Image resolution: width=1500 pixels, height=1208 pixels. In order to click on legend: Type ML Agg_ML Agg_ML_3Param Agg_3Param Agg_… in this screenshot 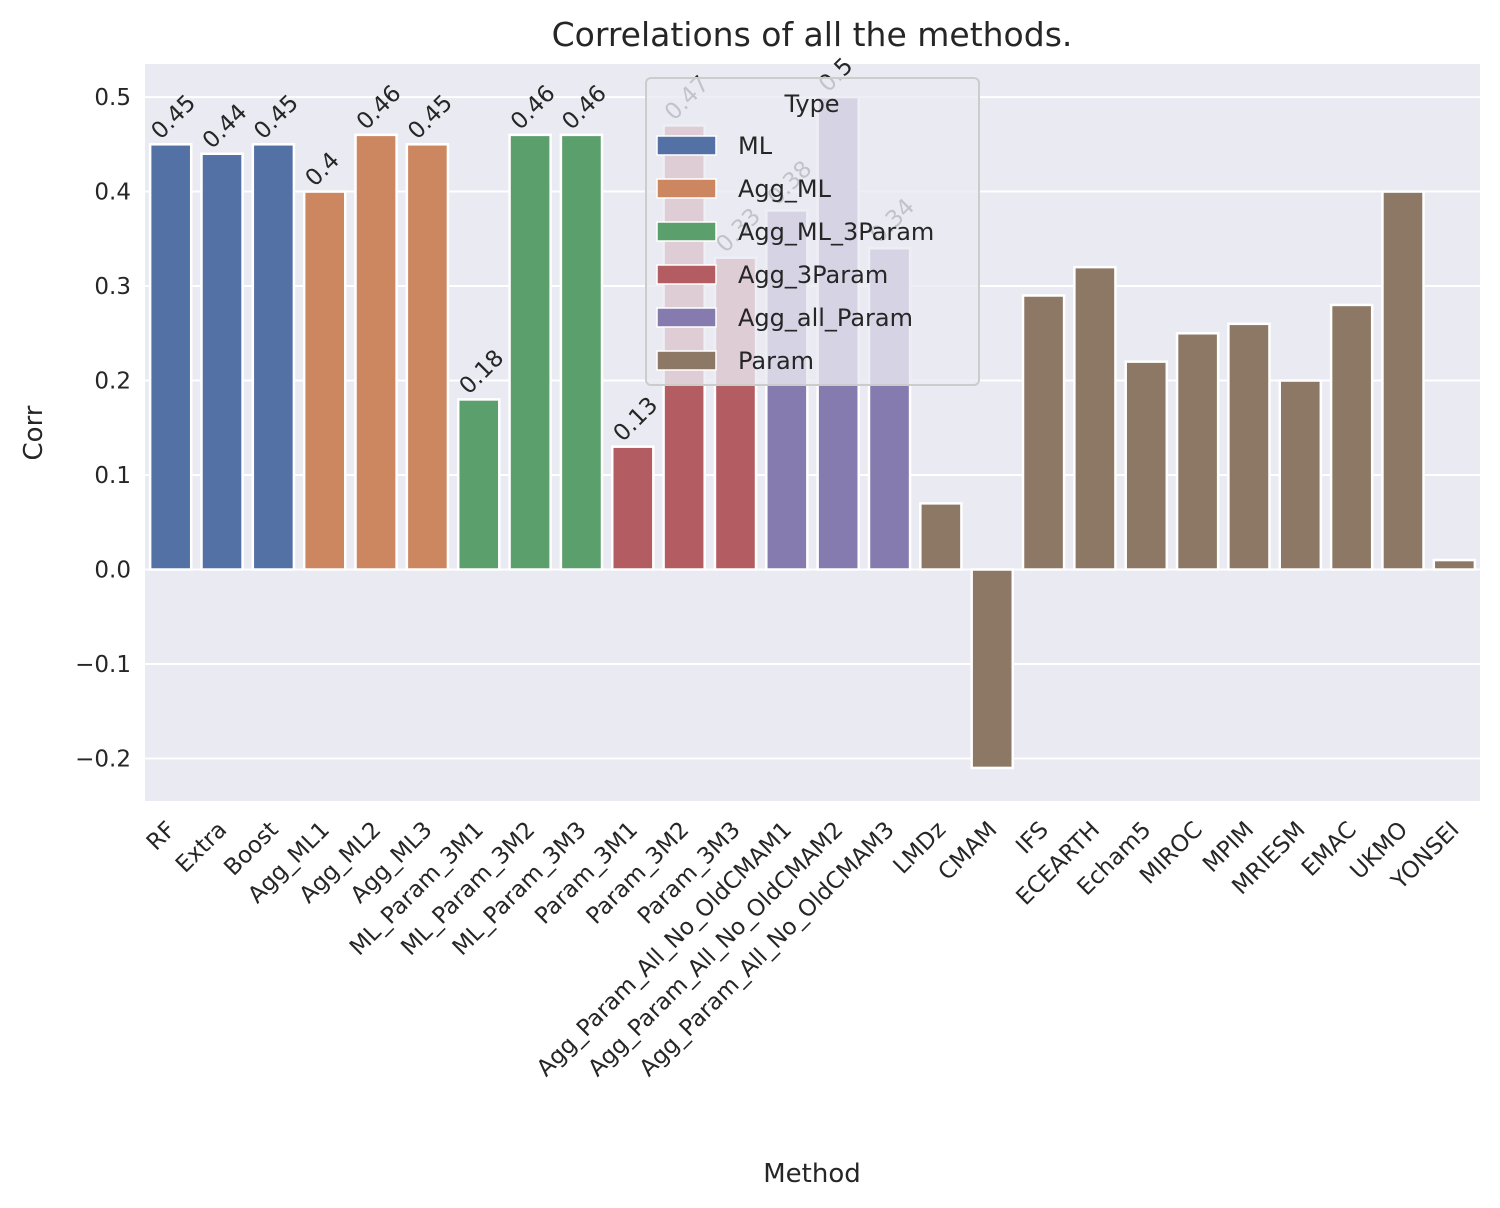, I will do `click(812, 231)`.